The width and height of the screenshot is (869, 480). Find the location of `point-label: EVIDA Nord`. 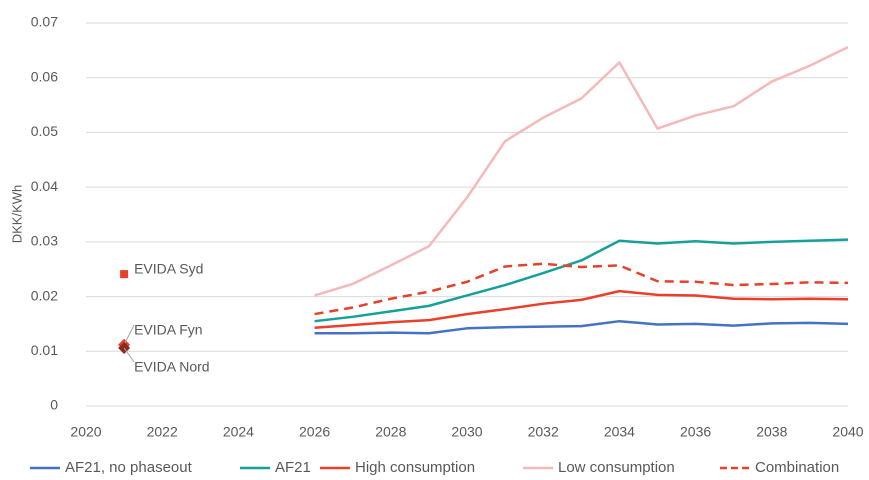

point-label: EVIDA Nord is located at coordinates (171, 367).